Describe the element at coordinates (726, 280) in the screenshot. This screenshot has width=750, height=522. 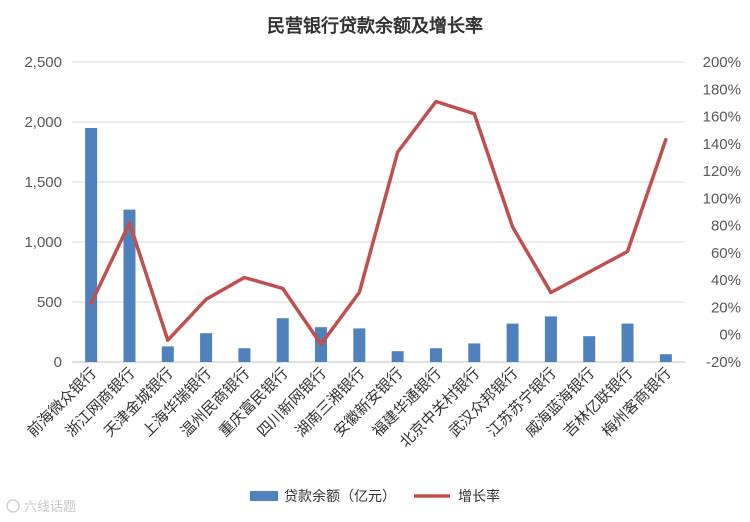
I see `right-axis-tick-label: 40%` at that location.